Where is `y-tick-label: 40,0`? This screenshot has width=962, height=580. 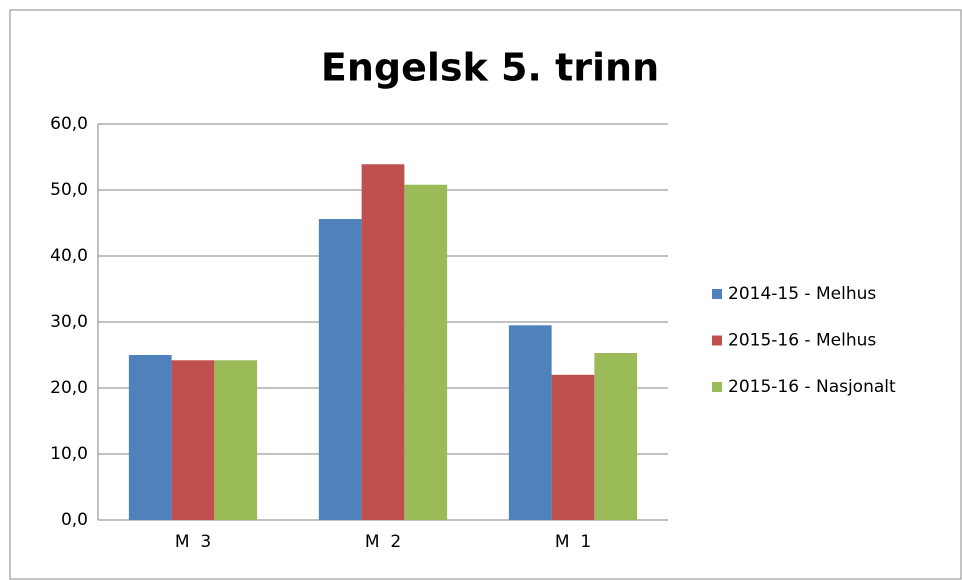 y-tick-label: 40,0 is located at coordinates (69, 256).